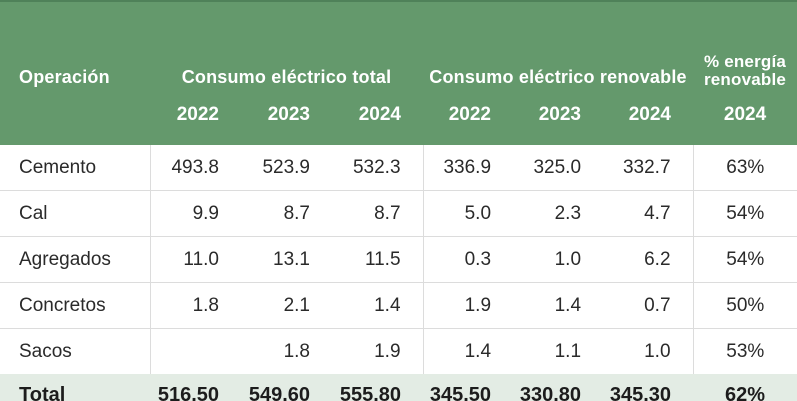 This screenshot has width=797, height=401. I want to click on cell-value-empty, so click(195, 351).